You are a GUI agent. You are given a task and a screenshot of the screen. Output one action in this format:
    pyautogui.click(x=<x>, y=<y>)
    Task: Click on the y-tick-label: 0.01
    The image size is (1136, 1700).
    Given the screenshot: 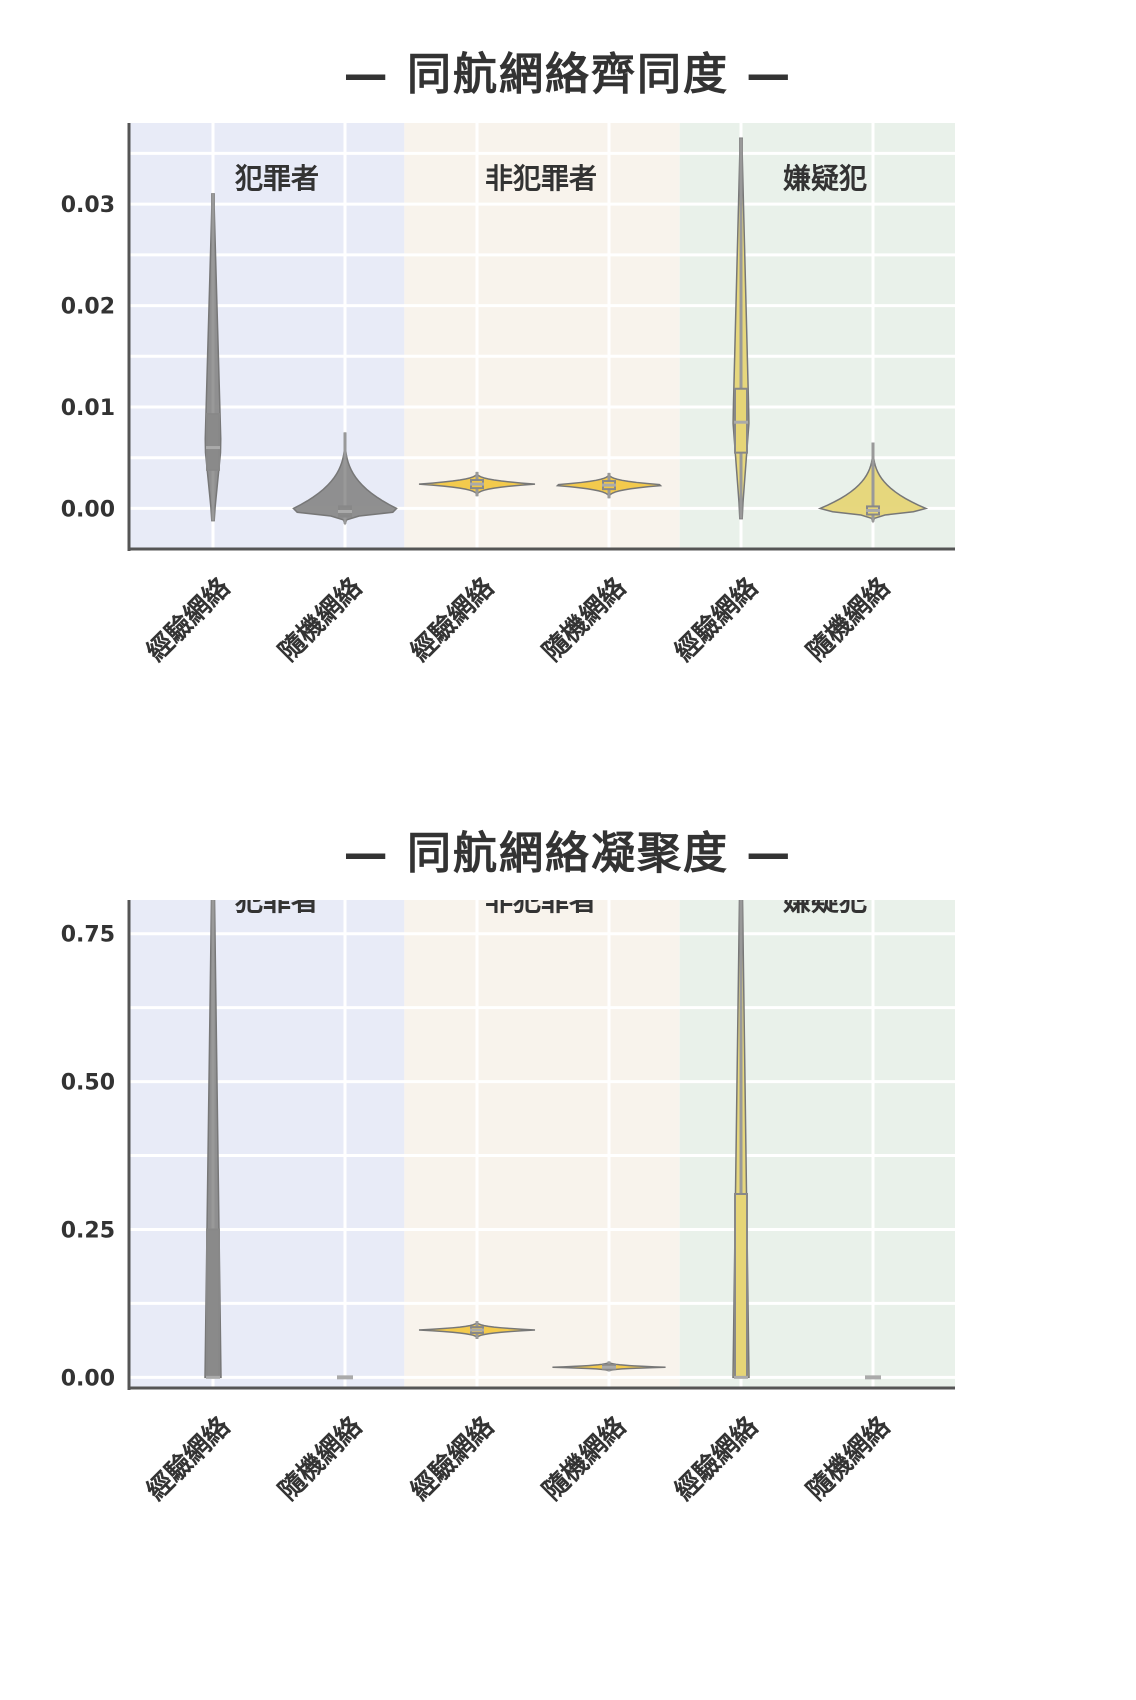 What is the action you would take?
    pyautogui.click(x=88, y=408)
    